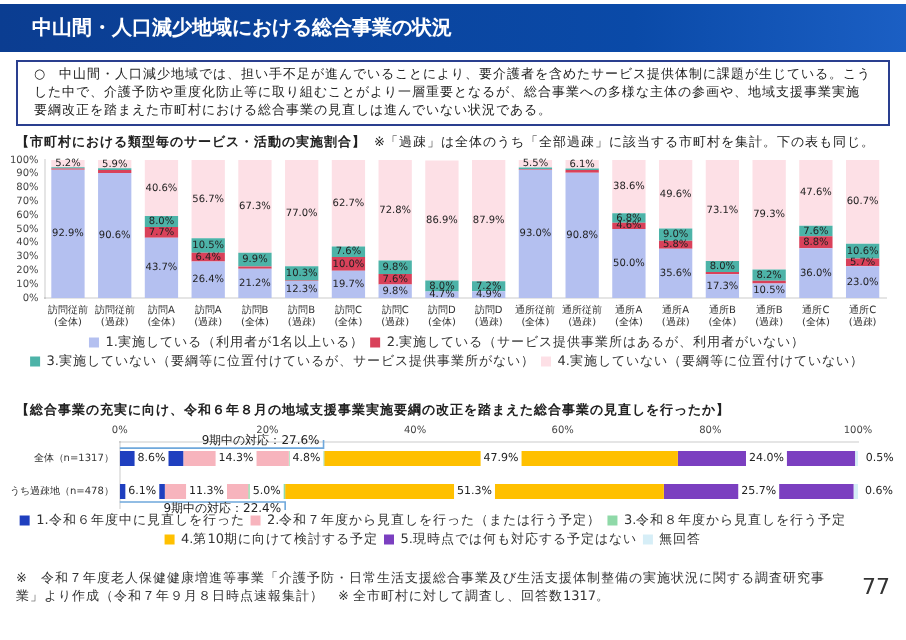 The height and width of the screenshot is (640, 906). Describe the element at coordinates (876, 587) in the screenshot. I see `text: 77` at that location.